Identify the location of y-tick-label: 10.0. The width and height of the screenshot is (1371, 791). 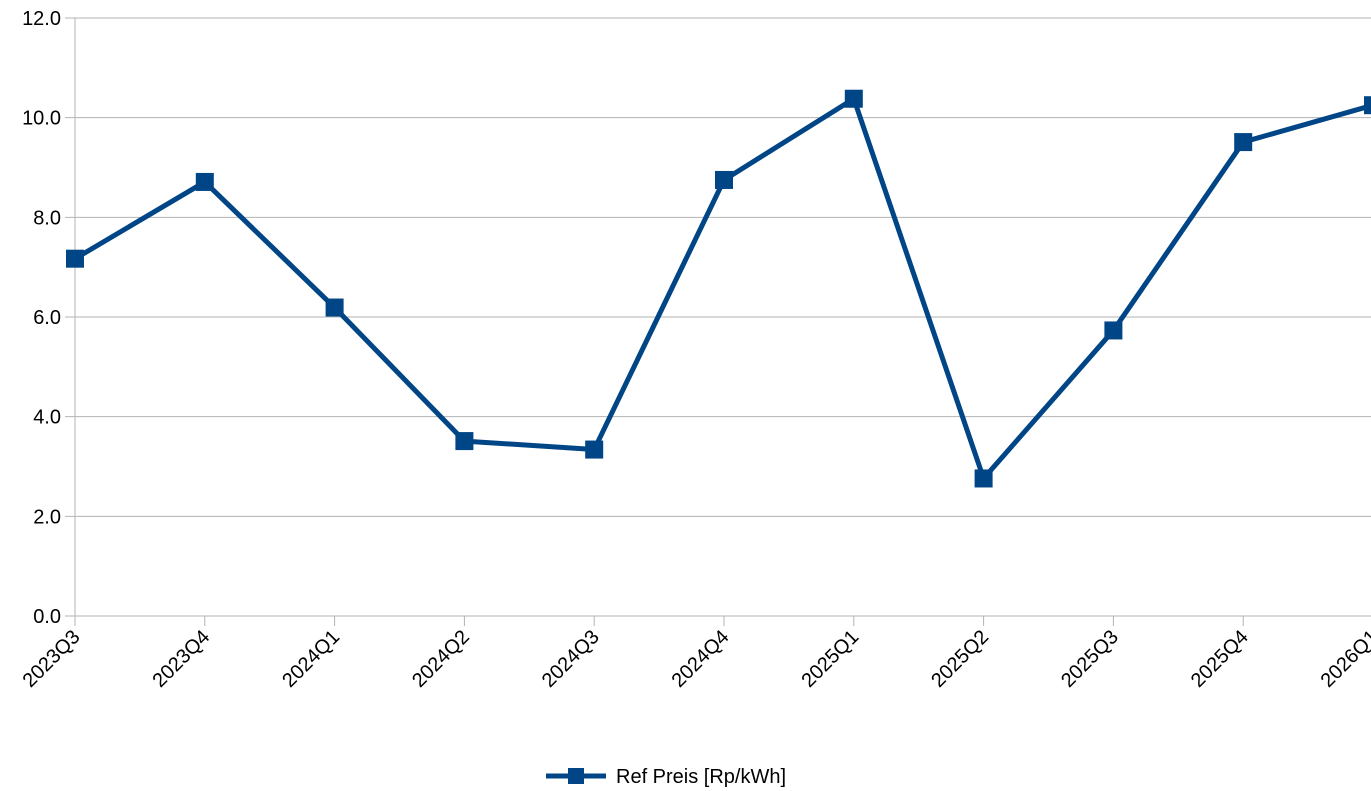
(41, 119).